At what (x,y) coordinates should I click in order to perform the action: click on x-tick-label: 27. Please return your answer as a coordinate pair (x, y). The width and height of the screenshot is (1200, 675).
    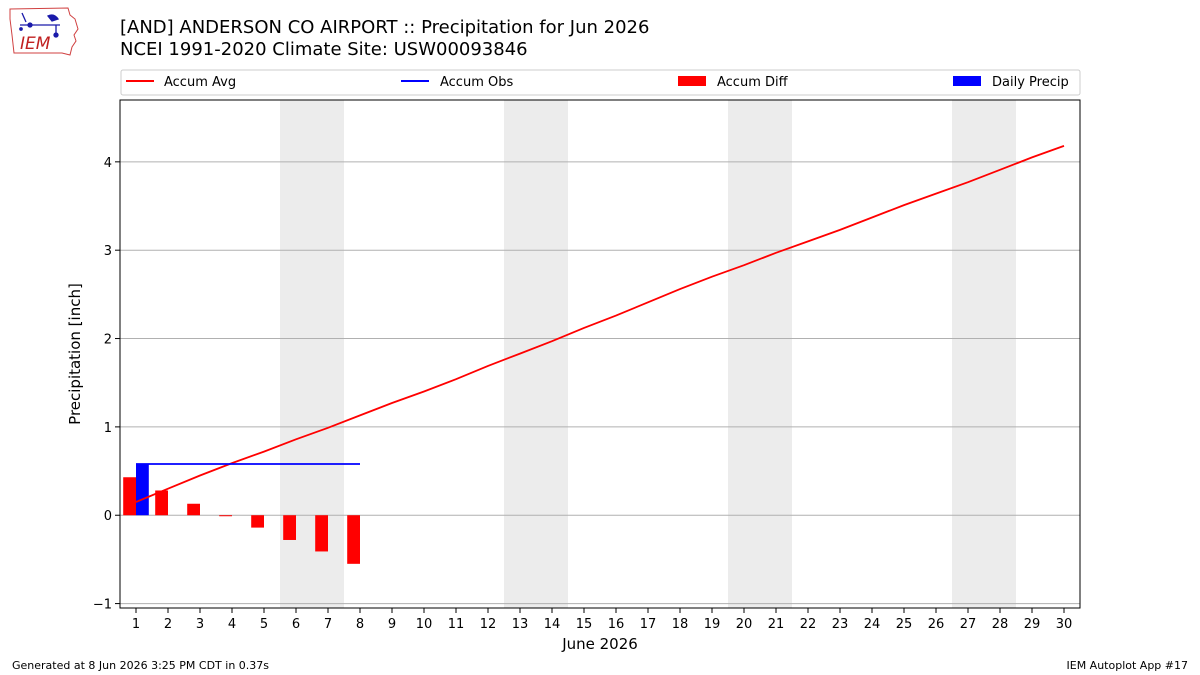
    Looking at the image, I should click on (968, 624).